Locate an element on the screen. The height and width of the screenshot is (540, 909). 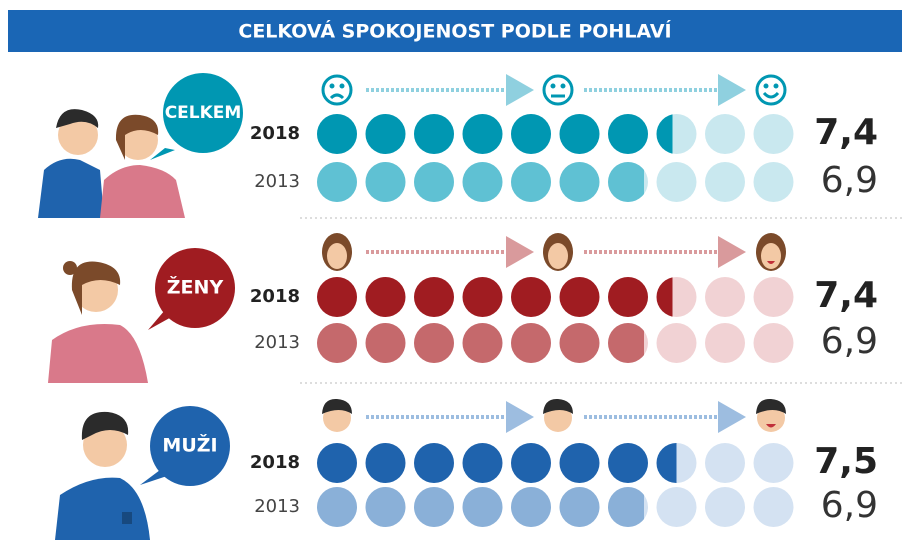
group-label: ŽENY is located at coordinates (195, 287).